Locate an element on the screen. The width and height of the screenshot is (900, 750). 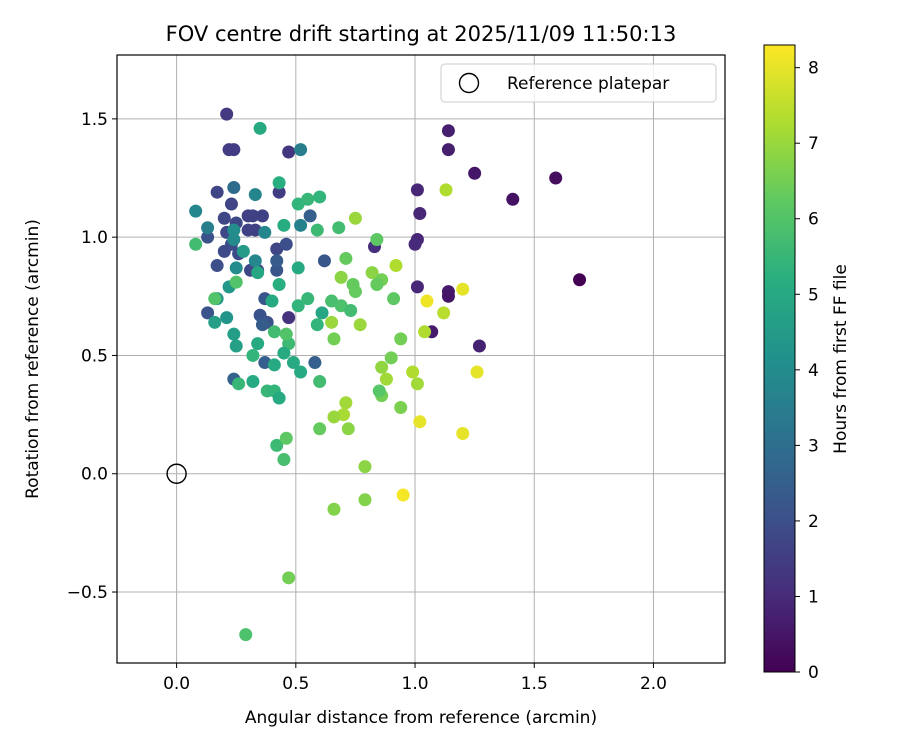
reference-point-group is located at coordinates (176, 473).